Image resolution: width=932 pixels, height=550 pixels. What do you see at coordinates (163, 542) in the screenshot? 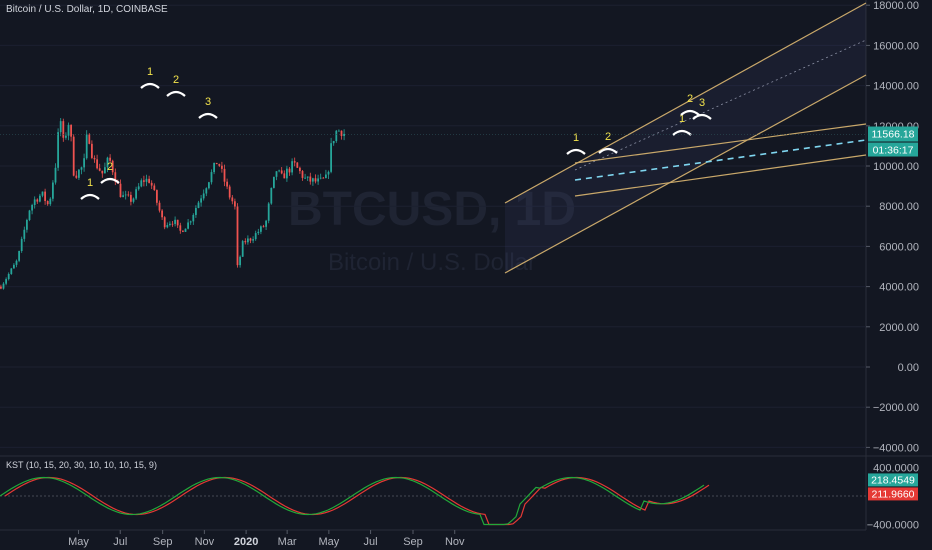
I see `time-tick-label: Sep` at bounding box center [163, 542].